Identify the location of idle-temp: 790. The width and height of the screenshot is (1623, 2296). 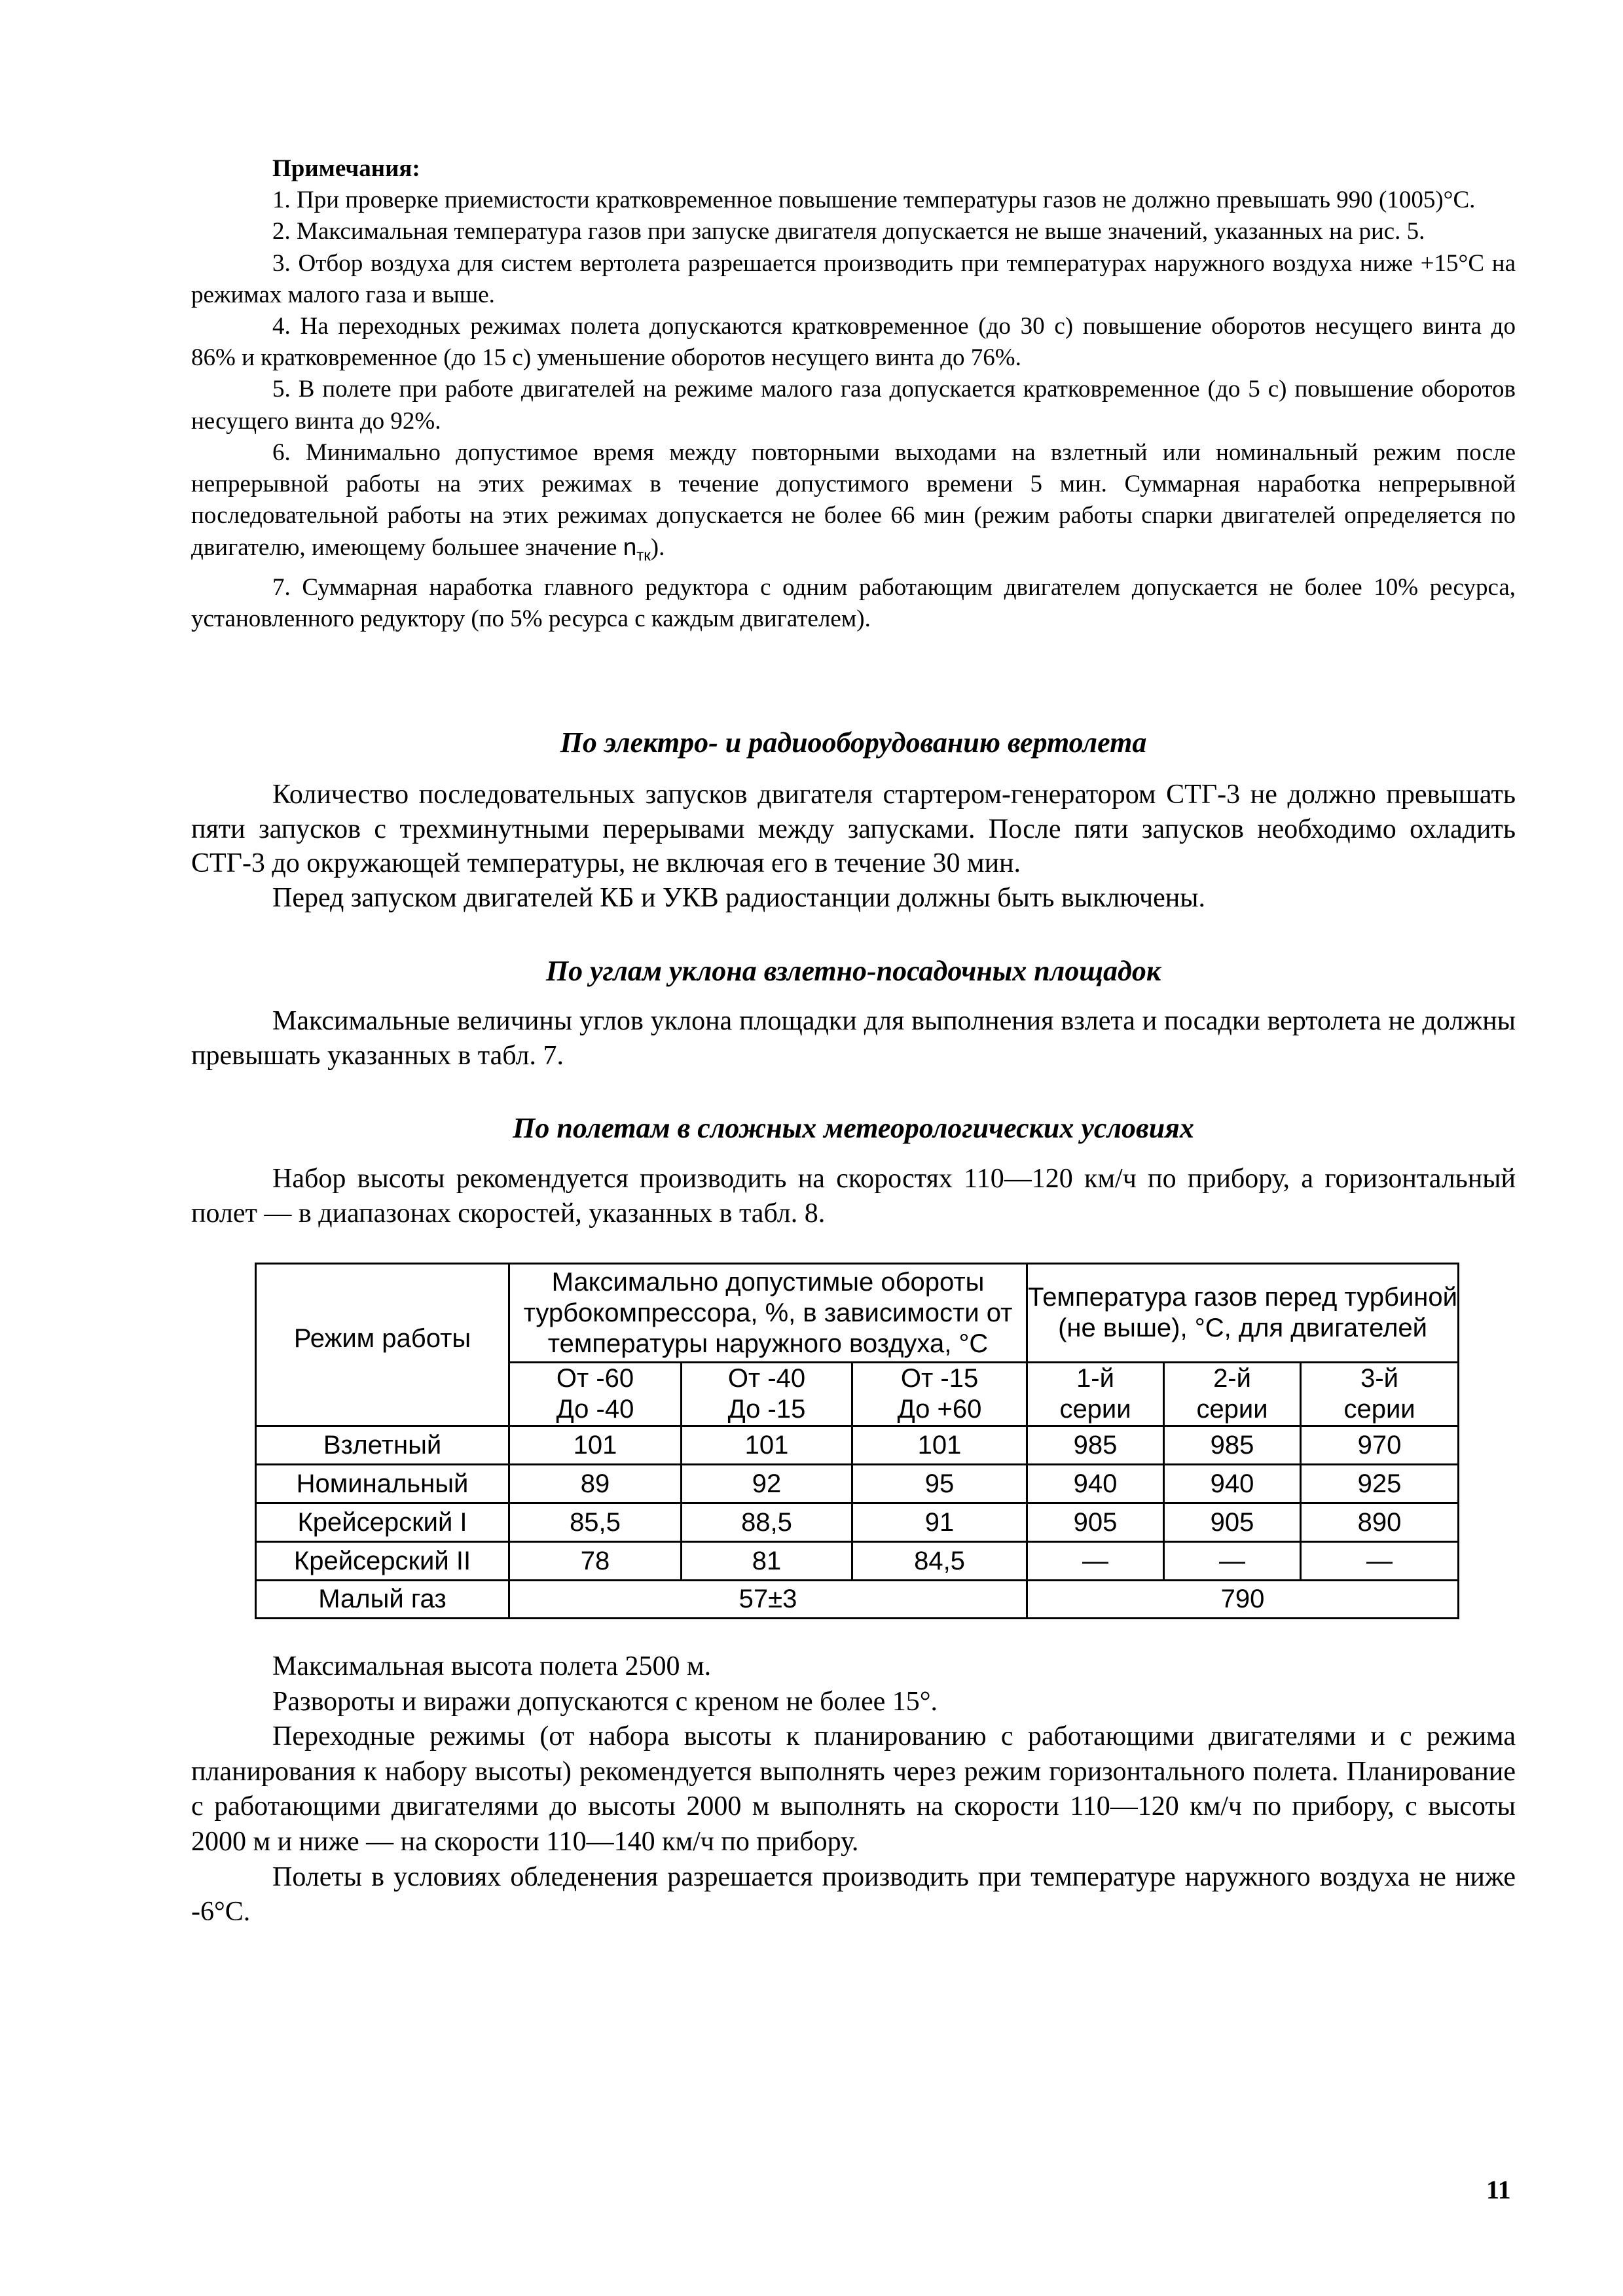
(1243, 1599).